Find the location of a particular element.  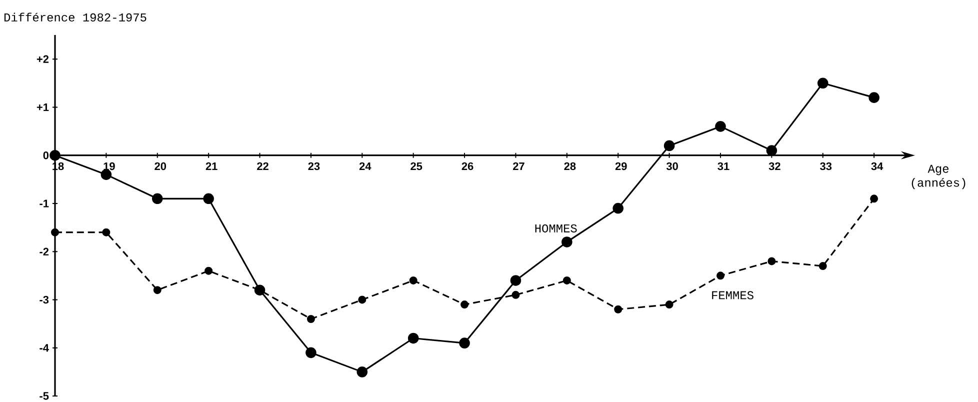

x-tick-label: 19 is located at coordinates (109, 166).